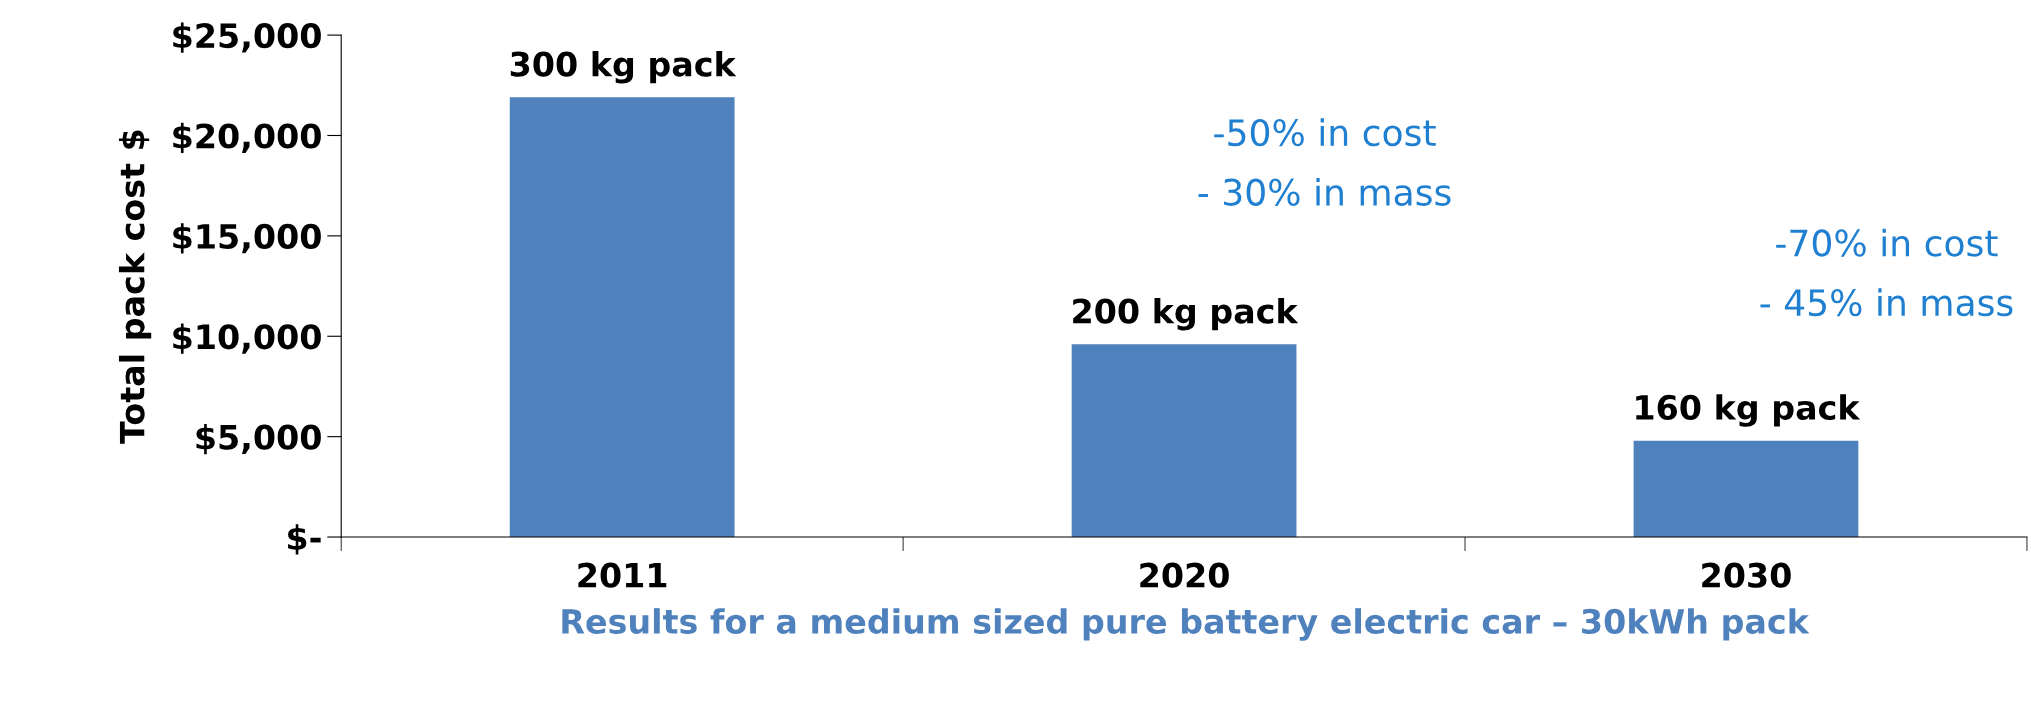 The image size is (2031, 702). I want to click on y-tick-label: $25,000, so click(247, 37).